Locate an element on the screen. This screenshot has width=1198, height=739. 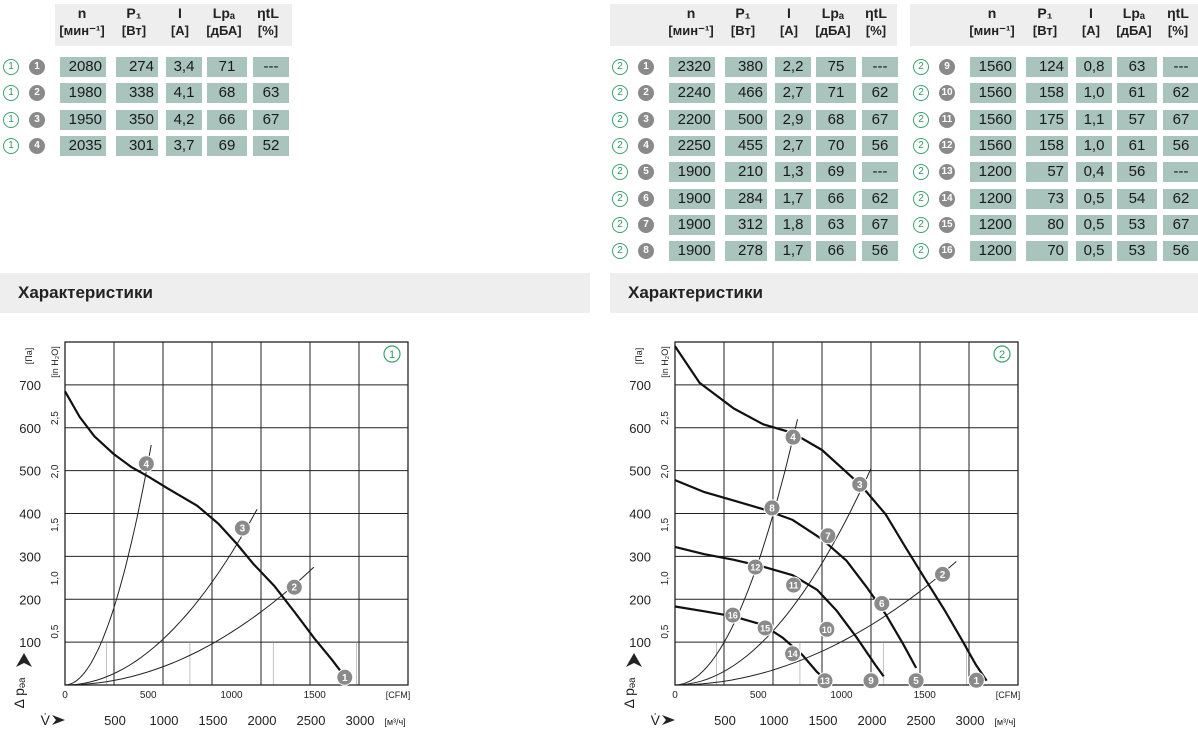
x2-tick-label: 1500 is located at coordinates (925, 695).